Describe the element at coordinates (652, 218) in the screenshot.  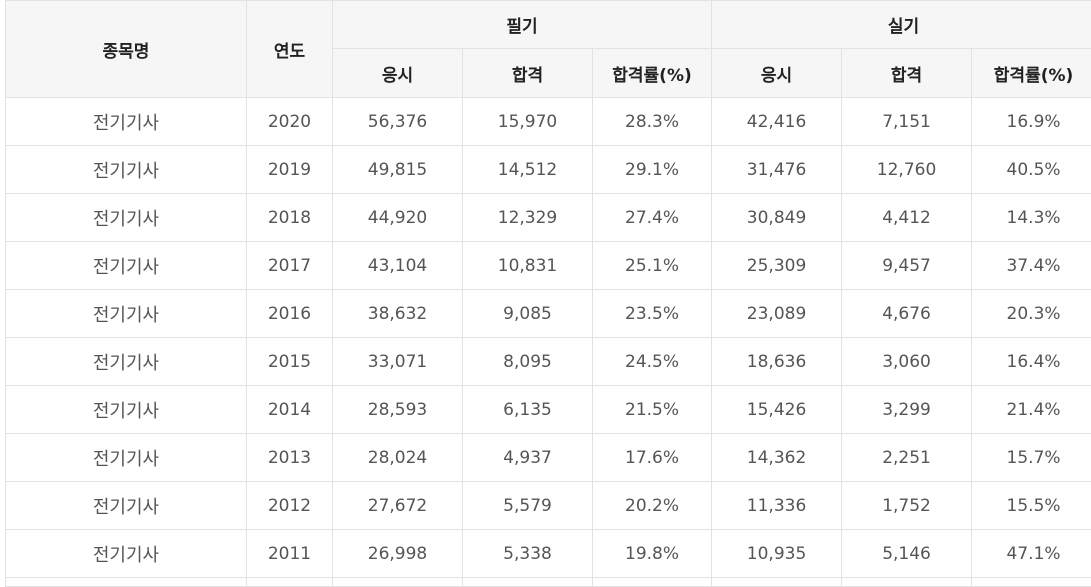
I see `cell-written-rate: 27.4%` at that location.